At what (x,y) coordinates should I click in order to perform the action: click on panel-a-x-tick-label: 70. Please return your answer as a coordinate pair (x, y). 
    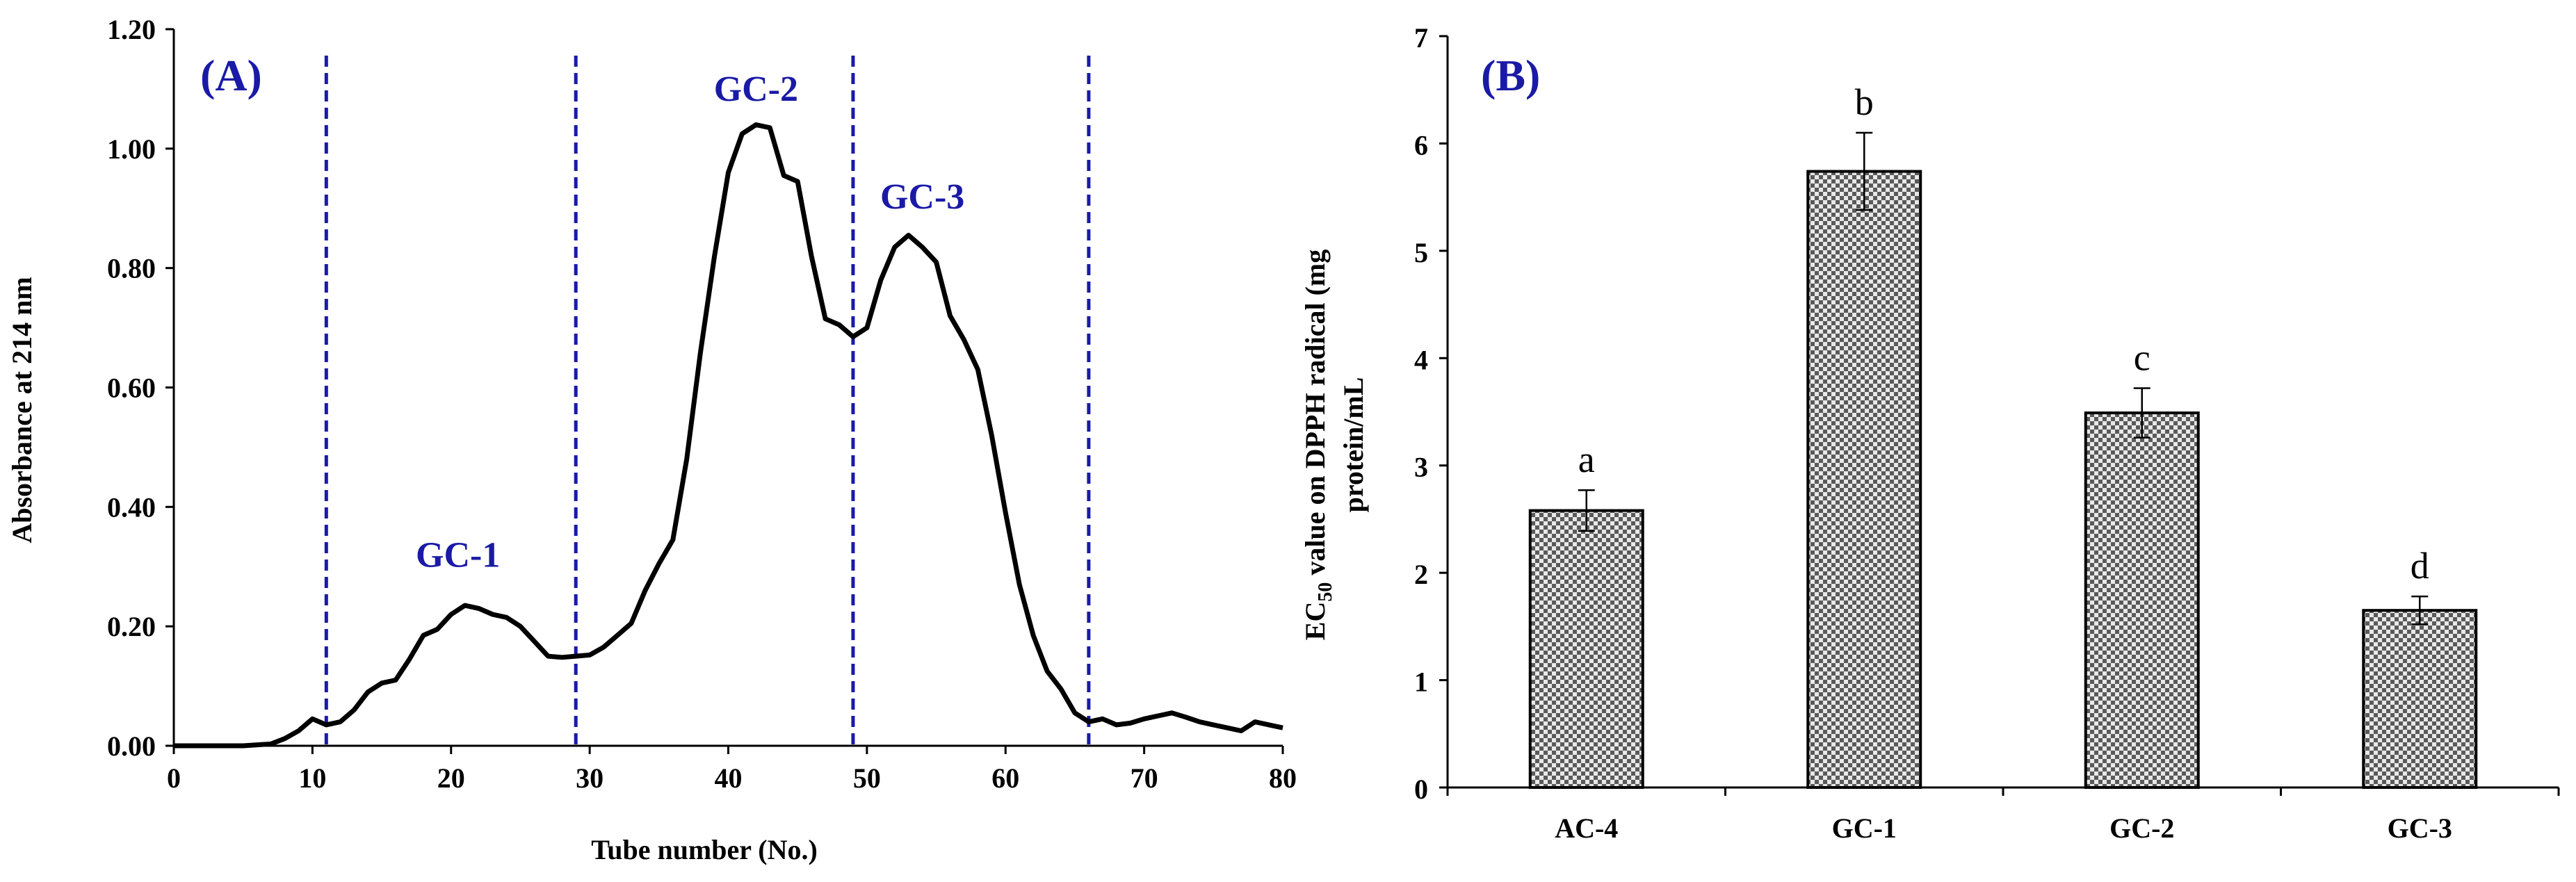
    Looking at the image, I should click on (1144, 778).